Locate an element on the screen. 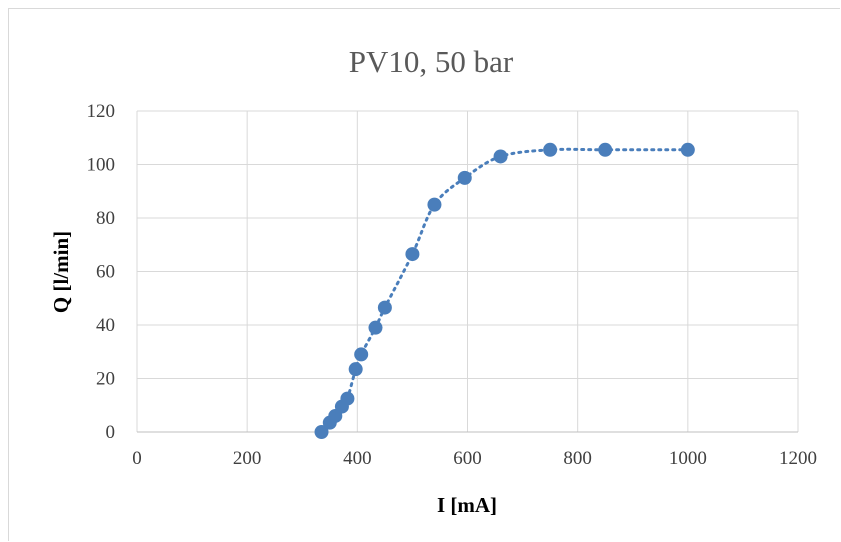 Image resolution: width=841 pixels, height=542 pixels. x-tick-label: 800 is located at coordinates (577, 458).